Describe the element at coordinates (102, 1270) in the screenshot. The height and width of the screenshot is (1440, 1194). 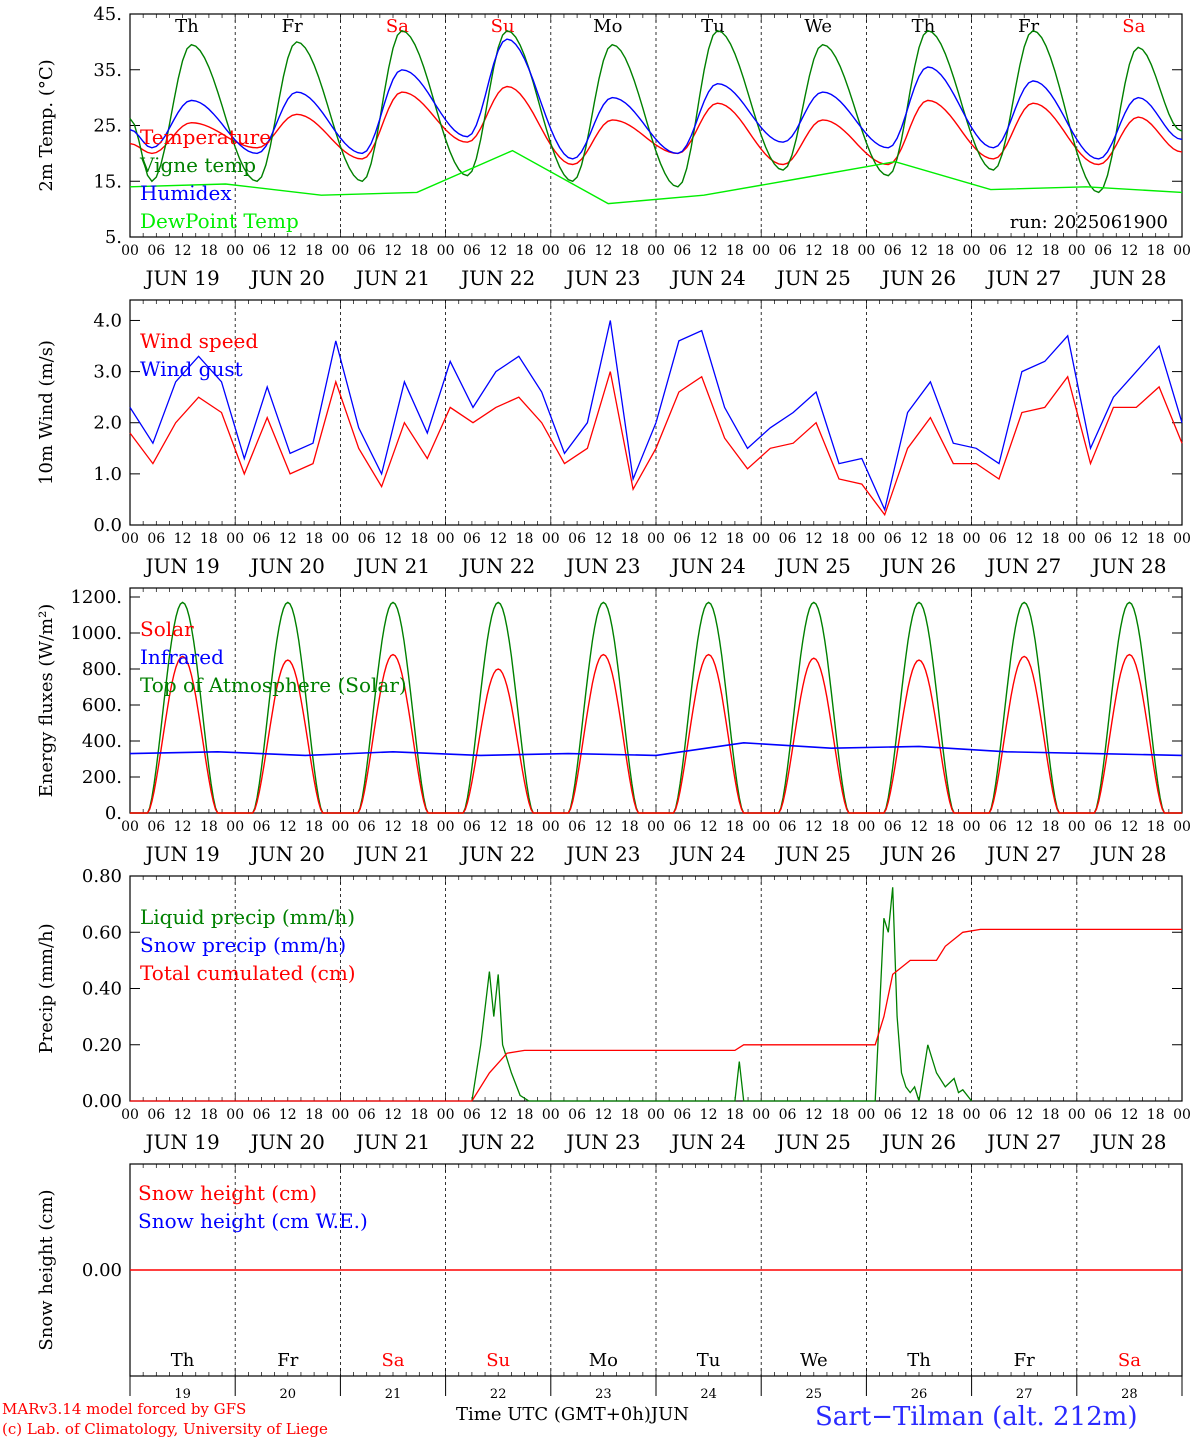
I see `y-tick-label: 0.00` at that location.